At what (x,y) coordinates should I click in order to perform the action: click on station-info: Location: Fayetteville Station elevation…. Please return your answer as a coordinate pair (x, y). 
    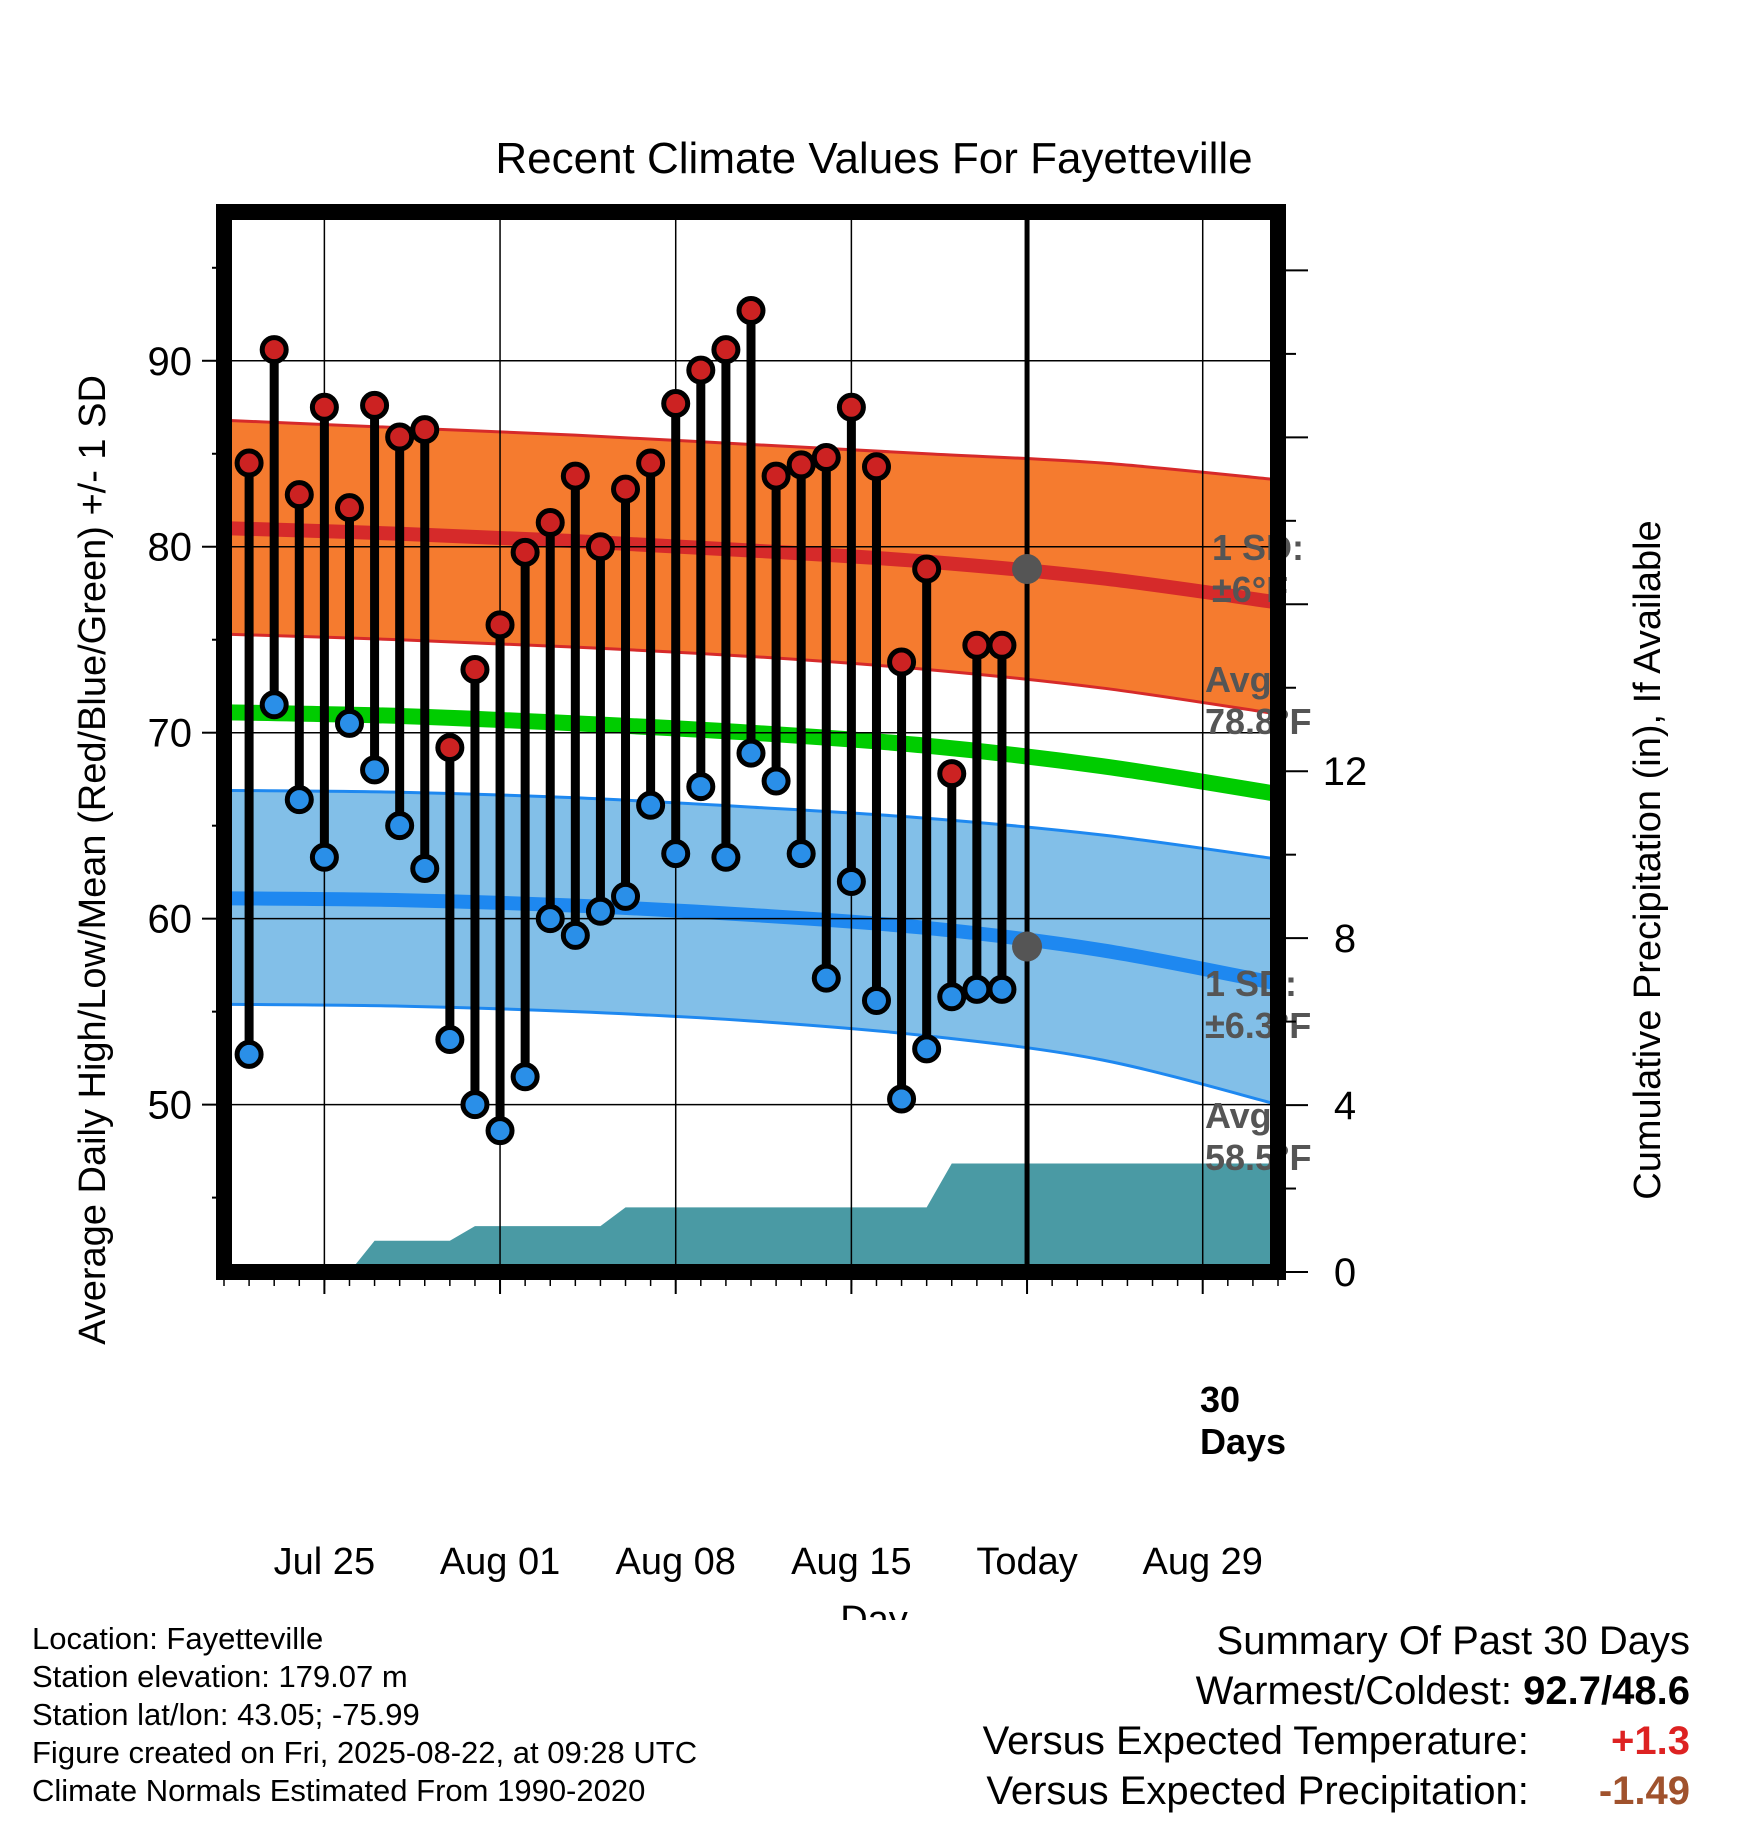
    Looking at the image, I should click on (364, 1715).